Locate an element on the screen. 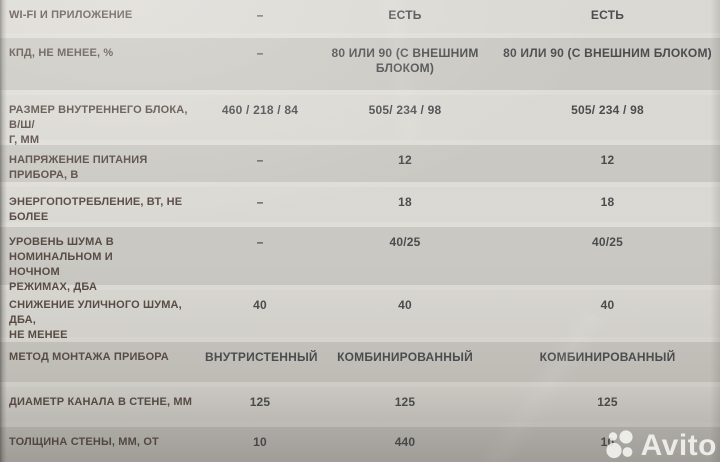  table-row: WI-FI И ПРИЛОЖЕНИЕ – ЕСТЬ ЕСТЬ is located at coordinates (360, 16).